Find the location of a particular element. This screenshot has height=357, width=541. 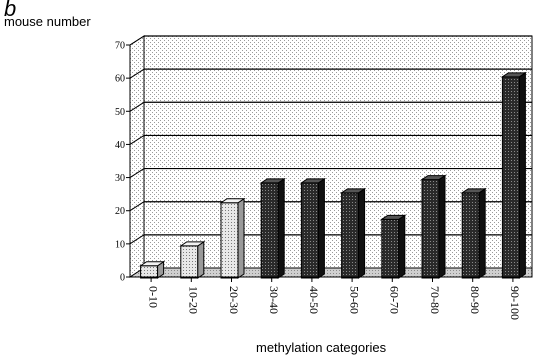

x-tick-label: 70-80 is located at coordinates (435, 300).